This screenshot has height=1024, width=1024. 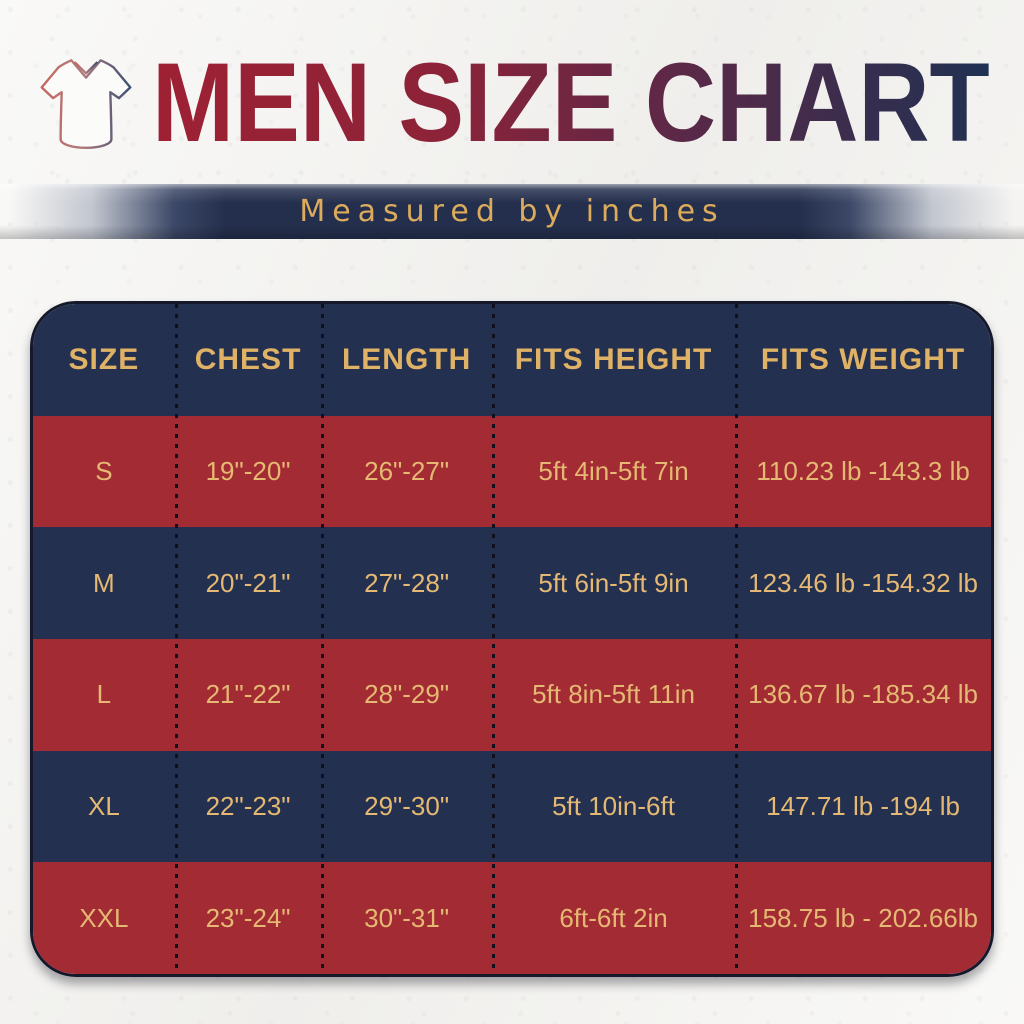 I want to click on cell-size: XL, so click(x=103, y=805).